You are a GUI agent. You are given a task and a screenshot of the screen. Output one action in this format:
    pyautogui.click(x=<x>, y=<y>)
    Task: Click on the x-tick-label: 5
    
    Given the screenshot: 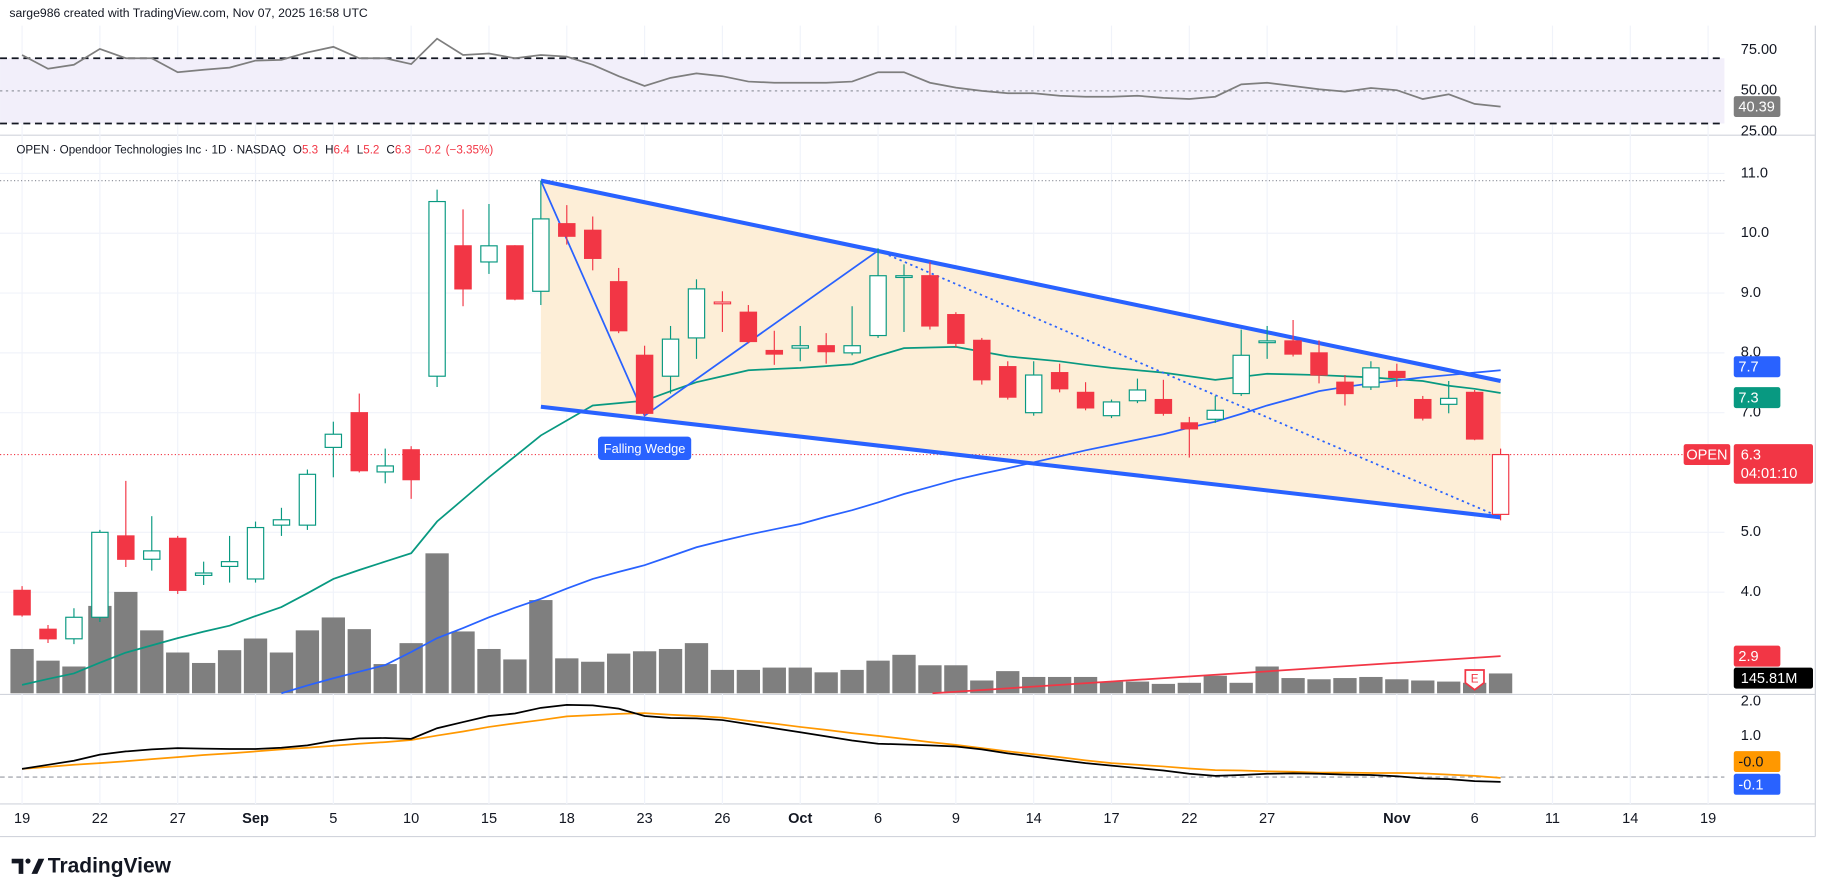 What is the action you would take?
    pyautogui.click(x=333, y=819)
    